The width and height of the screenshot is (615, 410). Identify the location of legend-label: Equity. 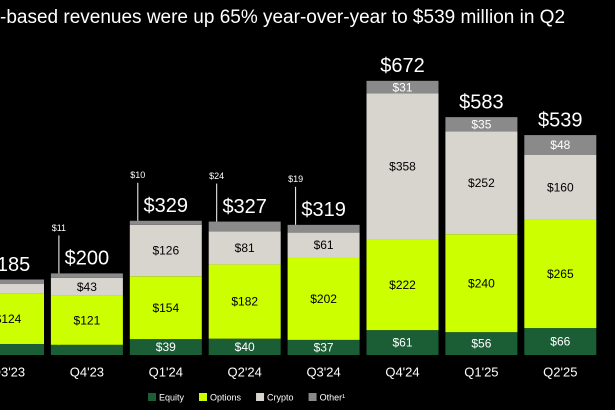
(172, 397).